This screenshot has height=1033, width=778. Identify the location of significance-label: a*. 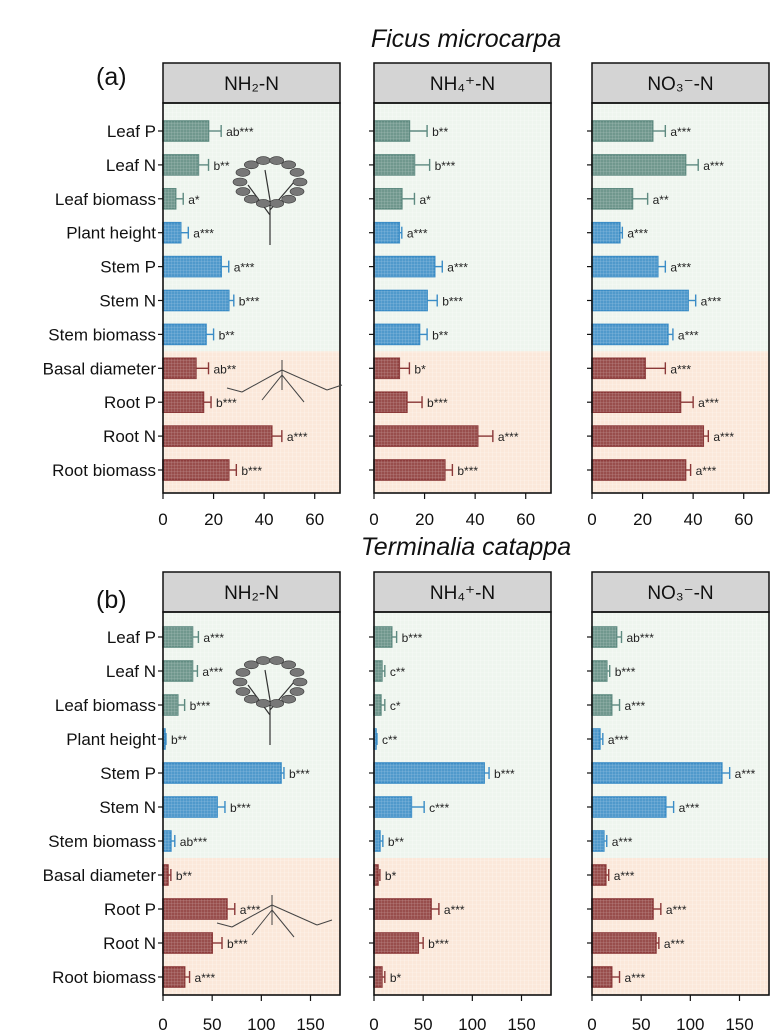
(425, 200).